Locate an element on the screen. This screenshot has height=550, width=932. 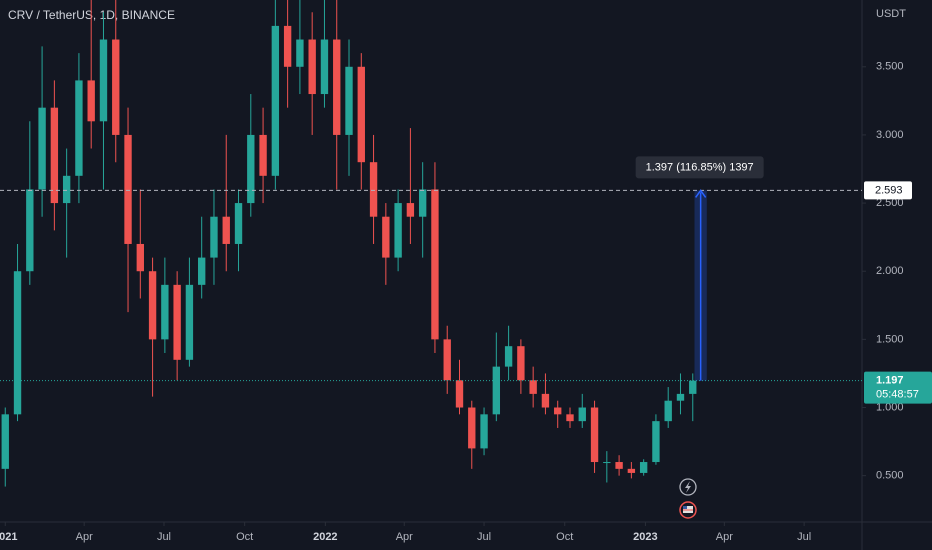
countdown-label: 05:48:57 is located at coordinates (897, 395).